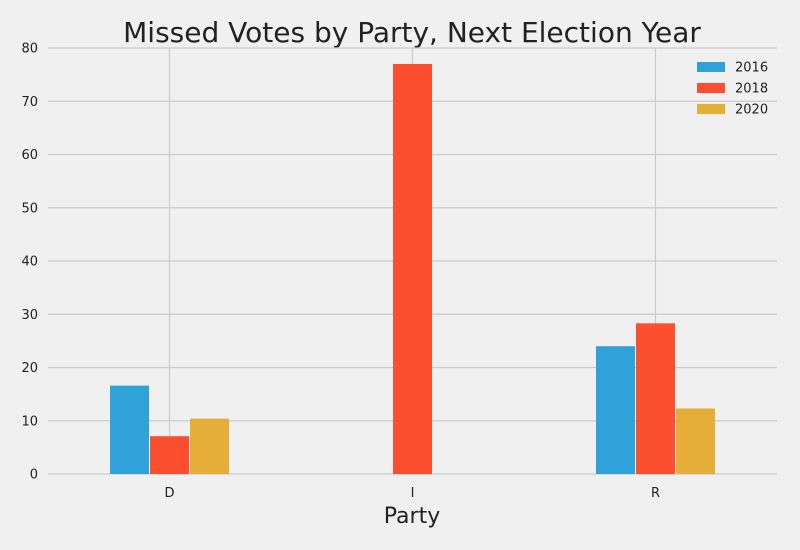 The height and width of the screenshot is (550, 800). Describe the element at coordinates (655, 493) in the screenshot. I see `x-tick-label: R` at that location.